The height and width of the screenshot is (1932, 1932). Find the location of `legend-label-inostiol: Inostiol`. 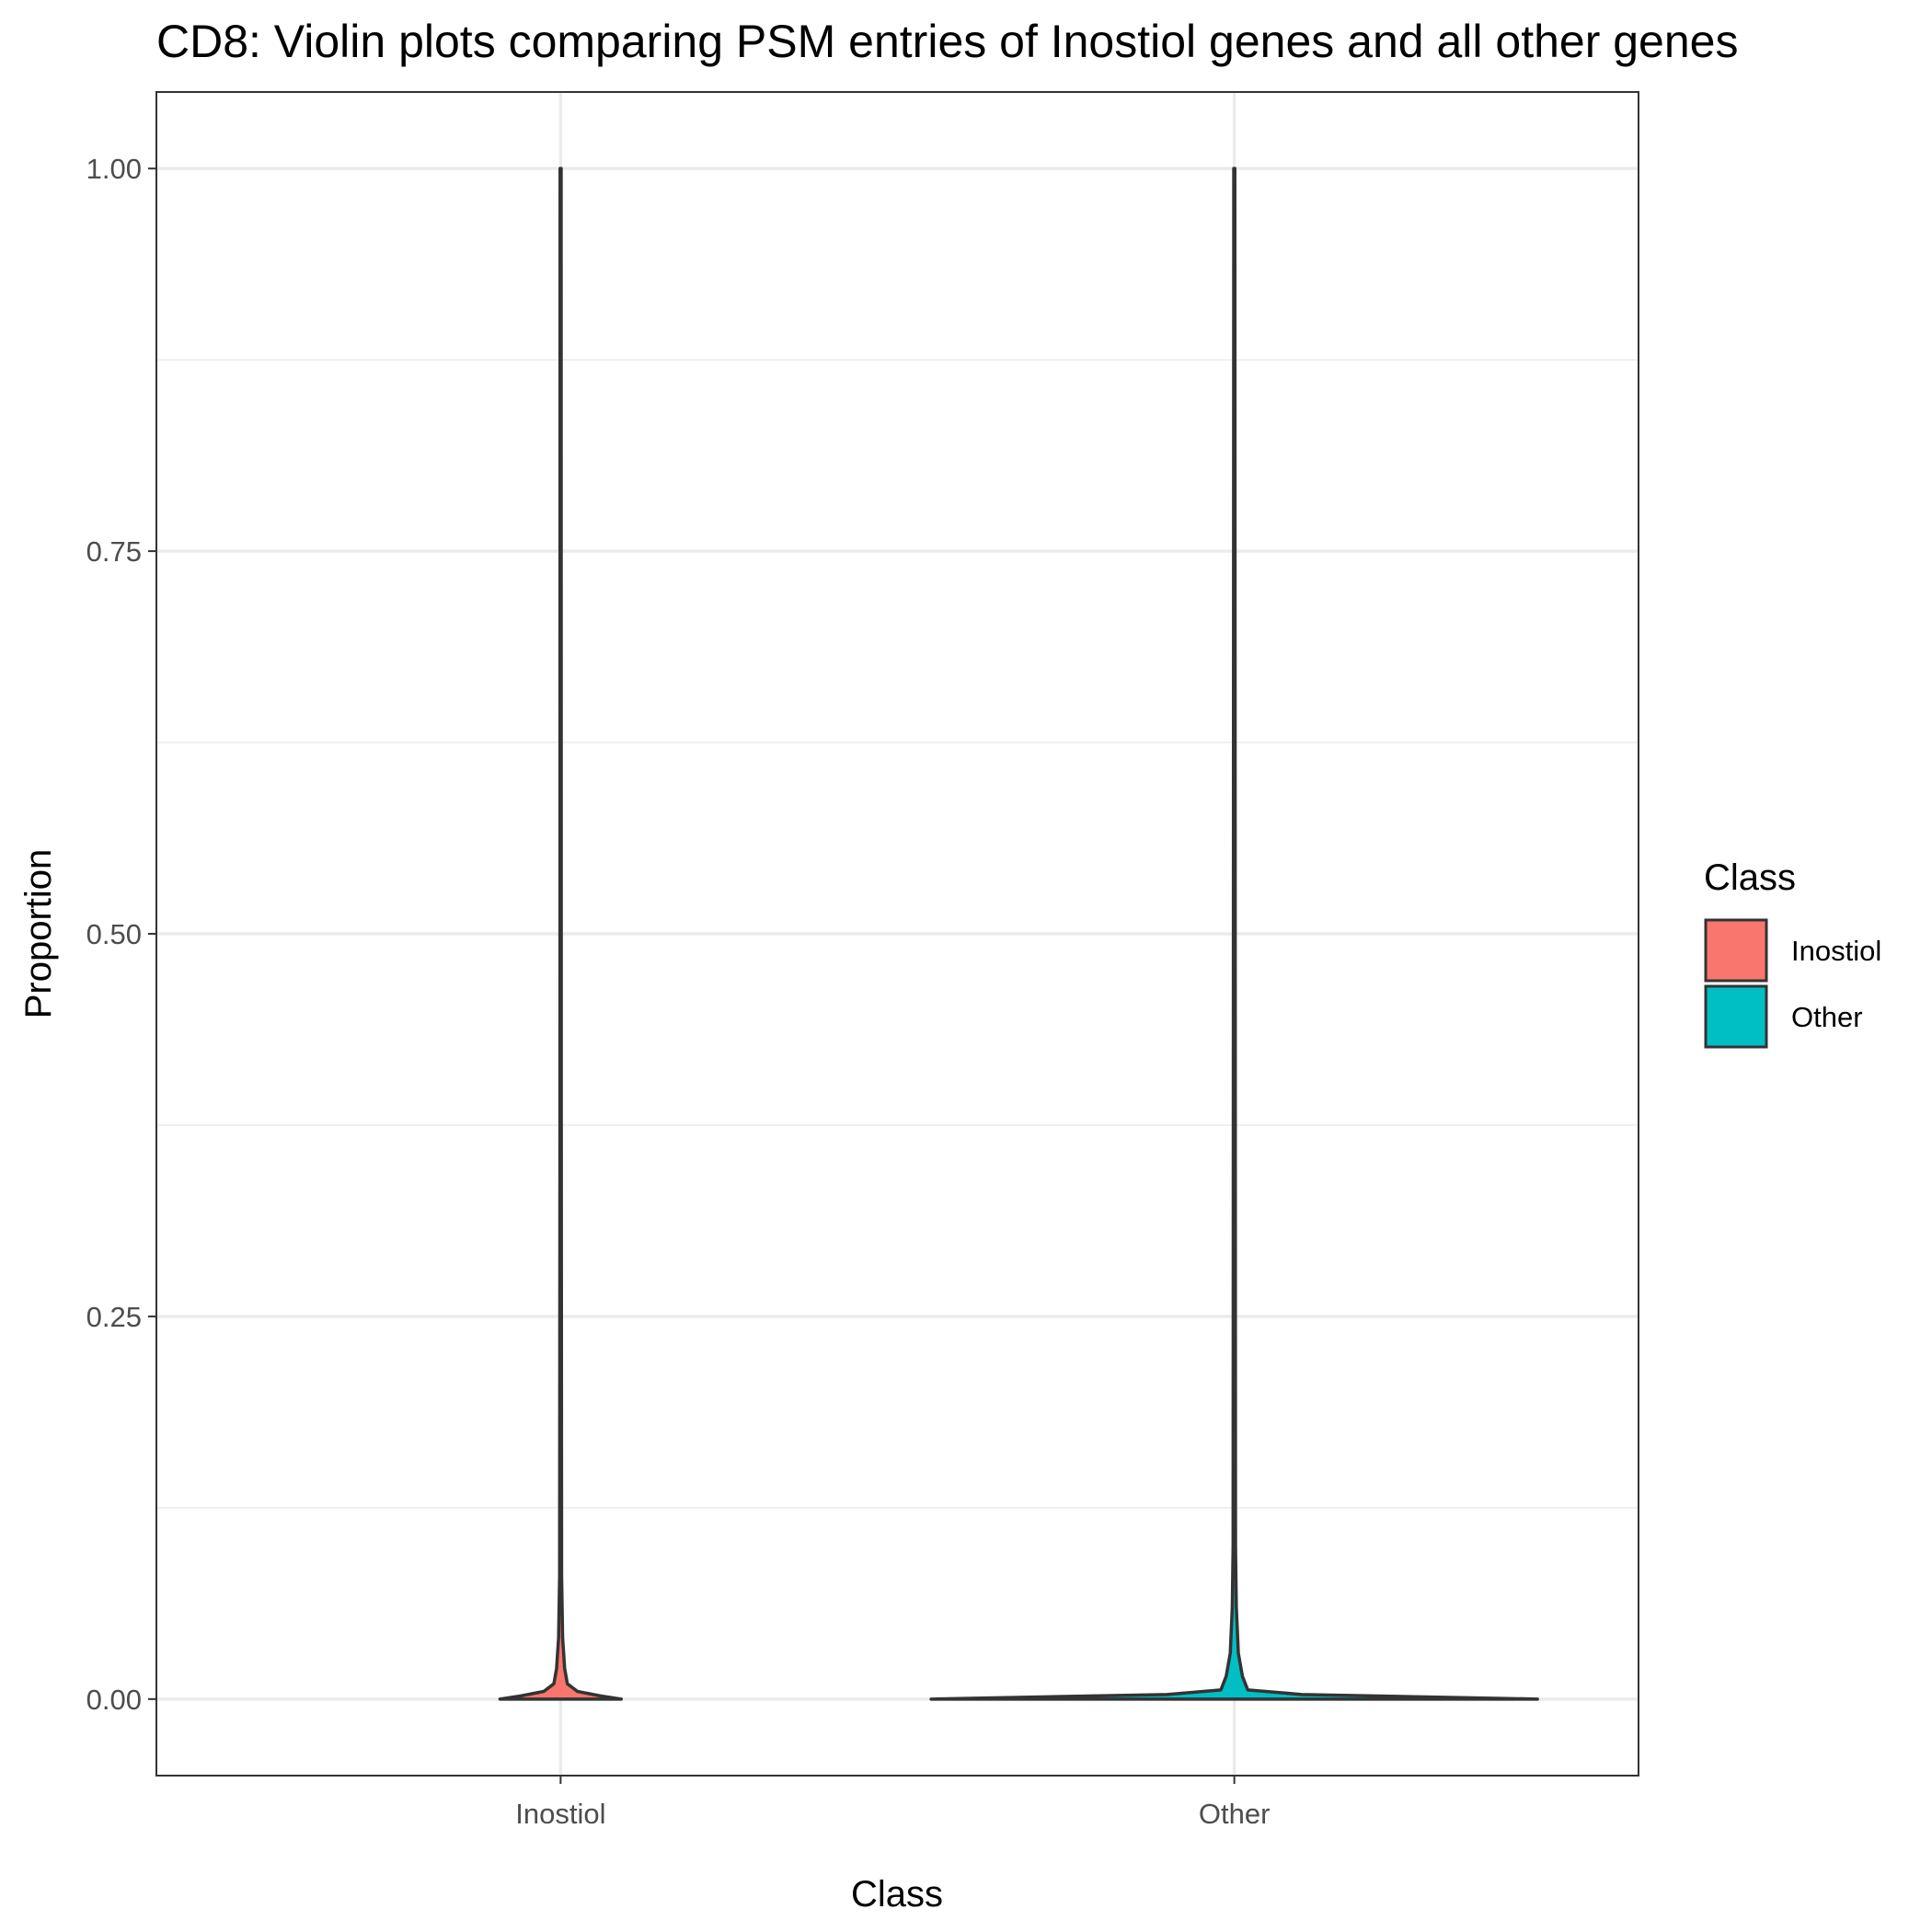

legend-label-inostiol: Inostiol is located at coordinates (1836, 951).